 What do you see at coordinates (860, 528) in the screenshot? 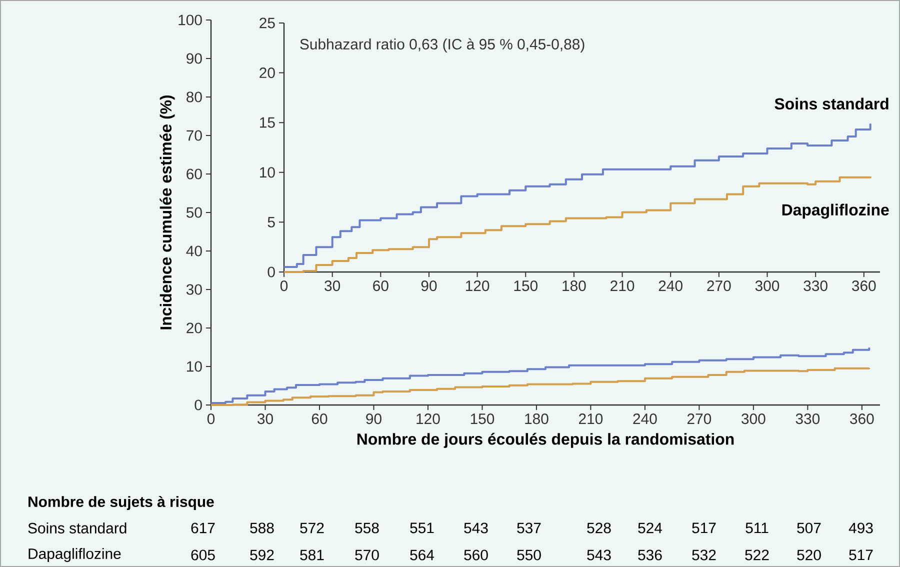
I see `text: 493` at bounding box center [860, 528].